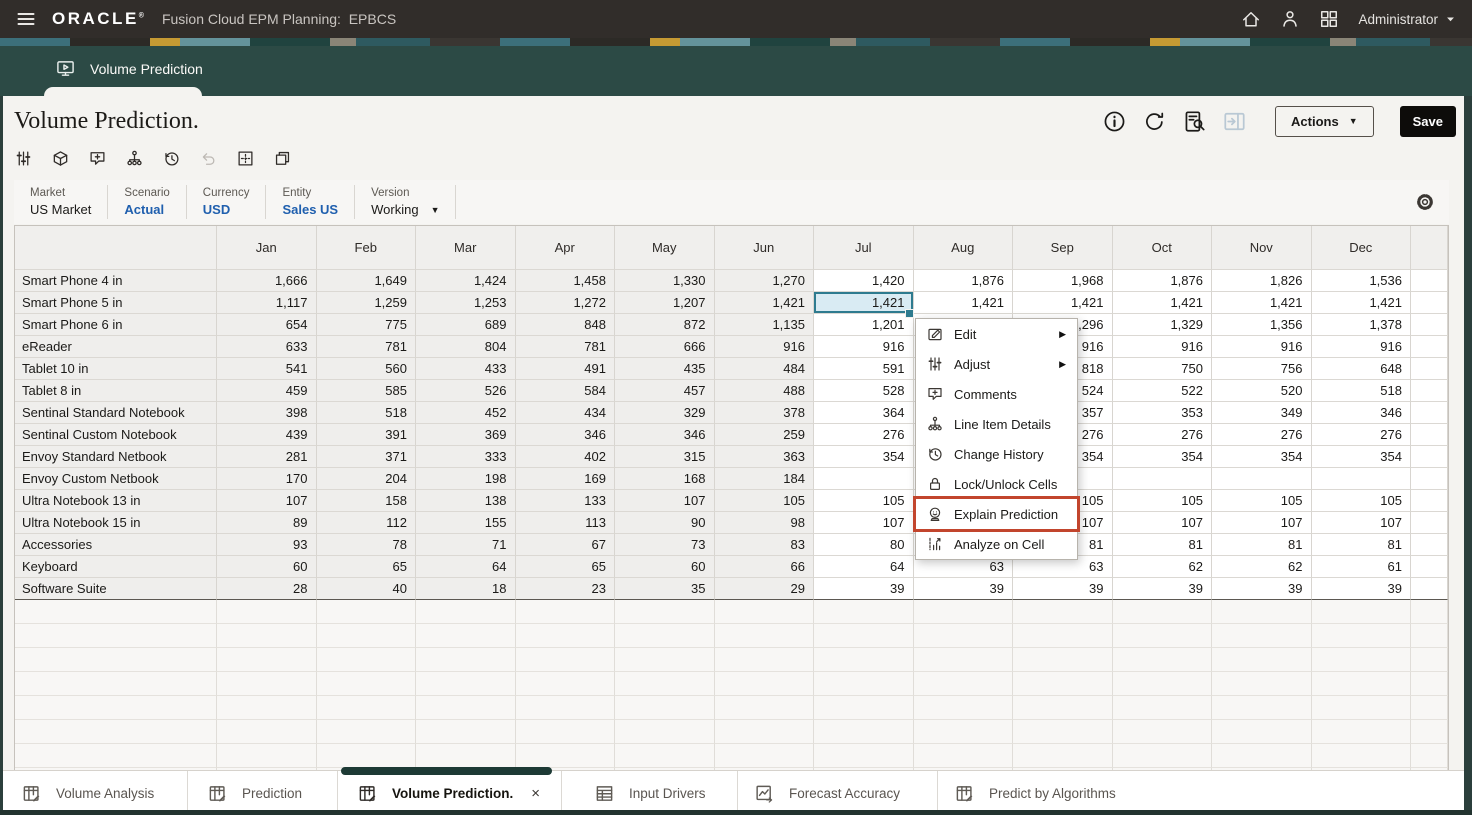  I want to click on grid-cell: 78, so click(366, 545).